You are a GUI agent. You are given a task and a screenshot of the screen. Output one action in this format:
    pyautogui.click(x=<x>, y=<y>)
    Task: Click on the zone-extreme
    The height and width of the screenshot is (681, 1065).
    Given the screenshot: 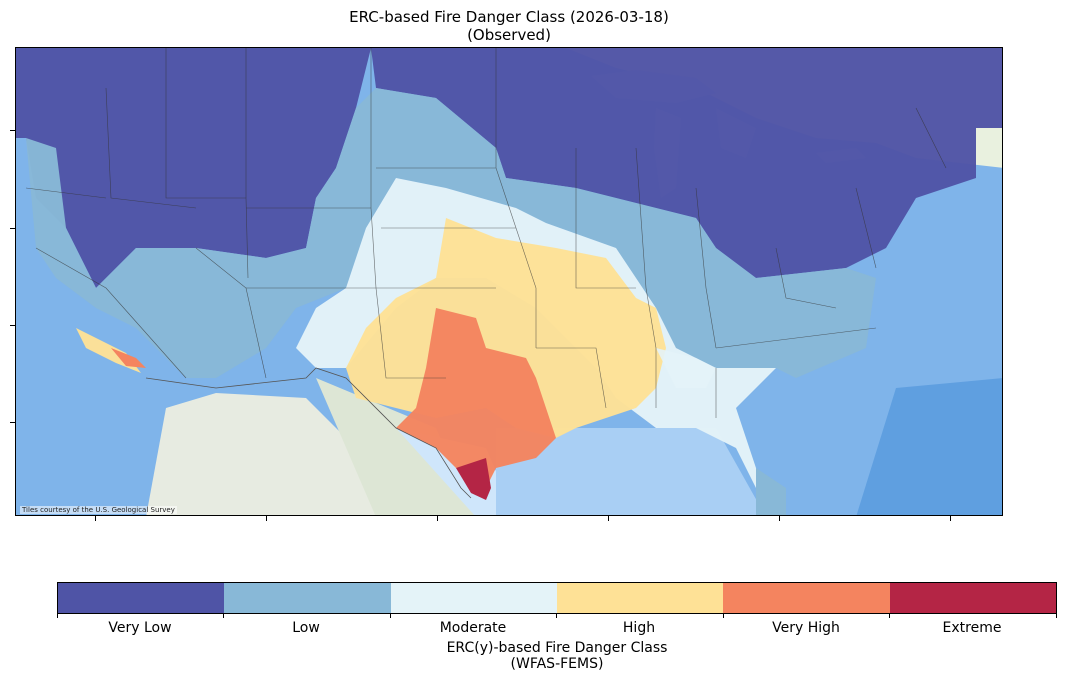 What is the action you would take?
    pyautogui.click(x=473, y=479)
    